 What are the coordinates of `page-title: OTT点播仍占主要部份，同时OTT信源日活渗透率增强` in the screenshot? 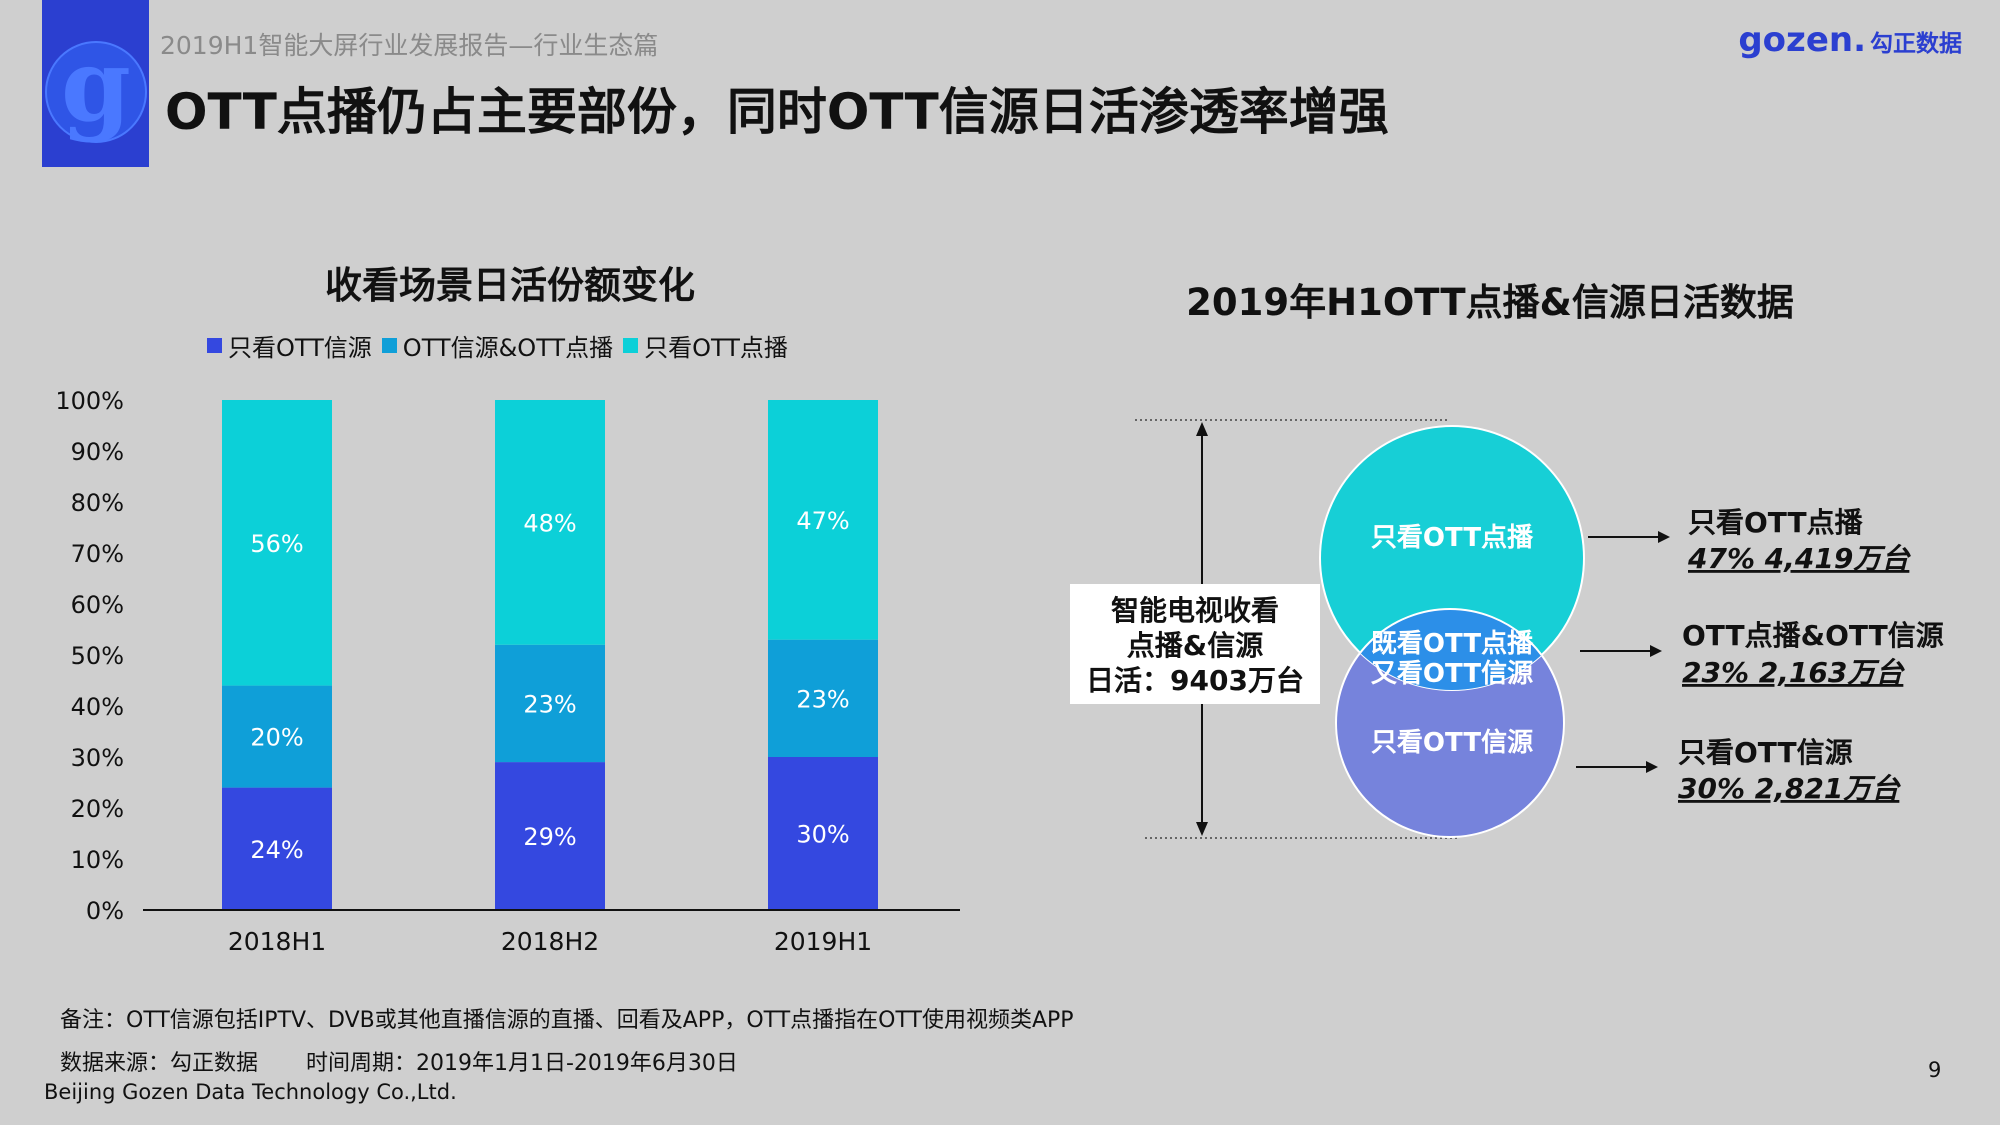 It's located at (777, 112).